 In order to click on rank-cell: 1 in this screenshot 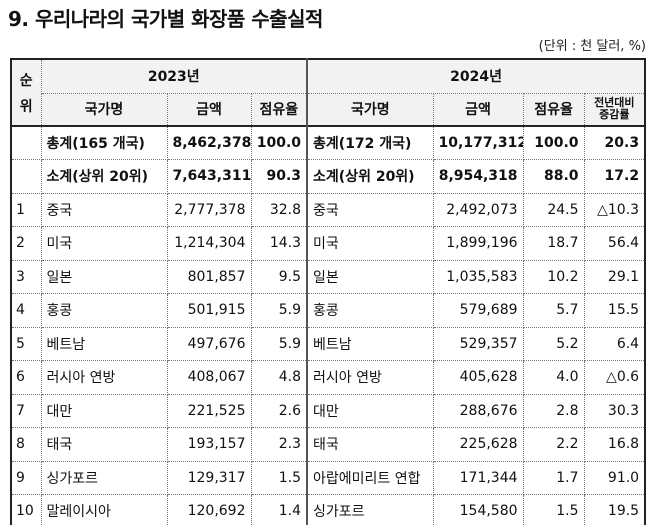, I will do `click(26, 209)`.